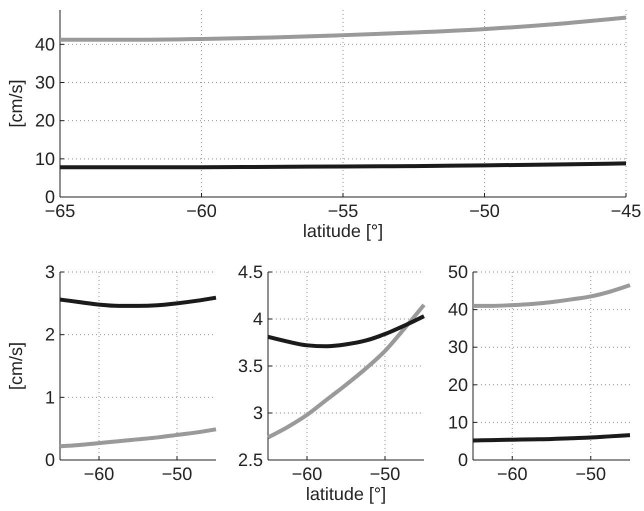  What do you see at coordinates (626, 211) in the screenshot?
I see `x-tick-label: −45` at bounding box center [626, 211].